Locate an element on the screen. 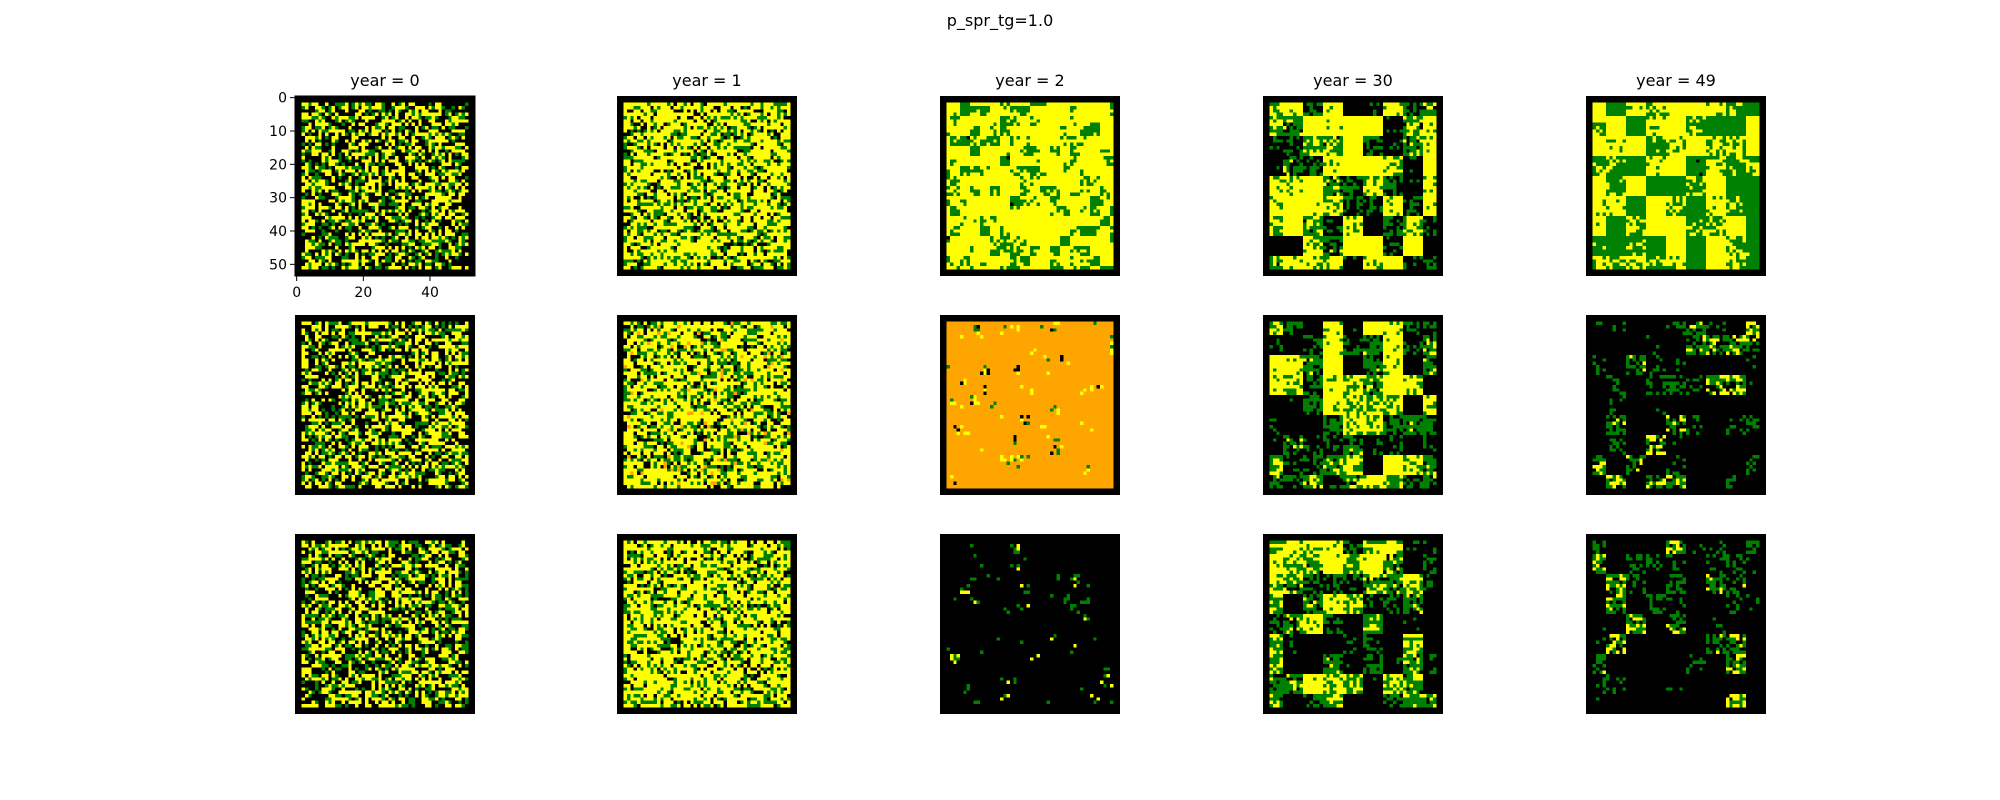 The height and width of the screenshot is (800, 2000). heatmap-panel-r2-c4 is located at coordinates (1353, 405).